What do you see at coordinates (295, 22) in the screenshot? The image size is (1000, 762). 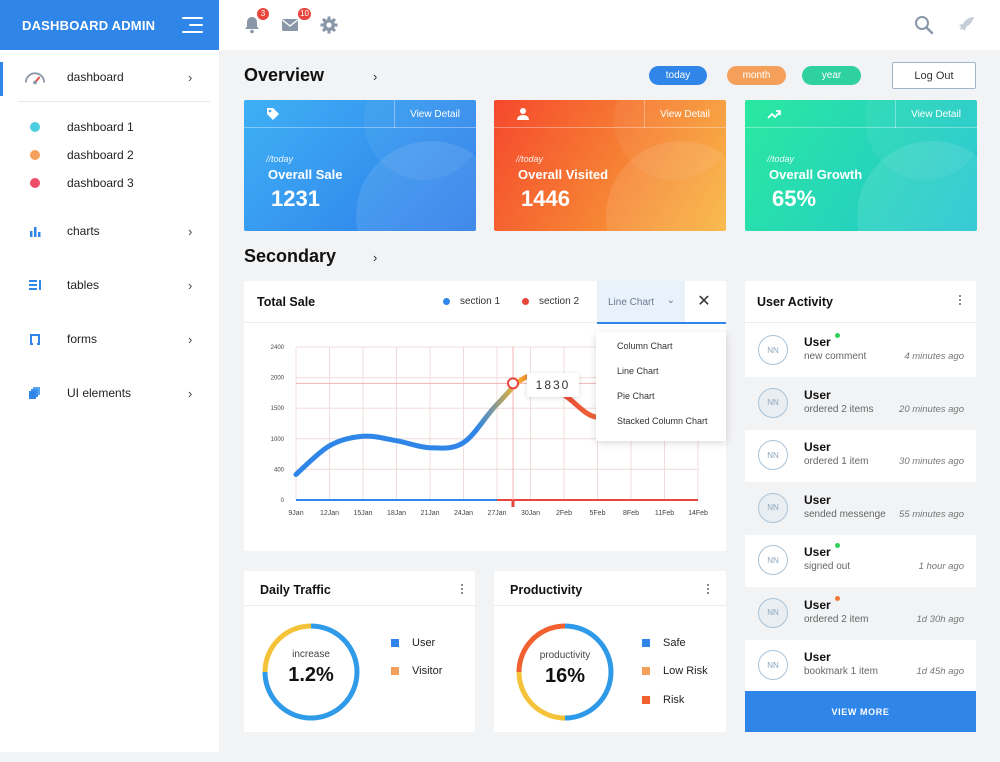 I see `mail-icon: 10` at bounding box center [295, 22].